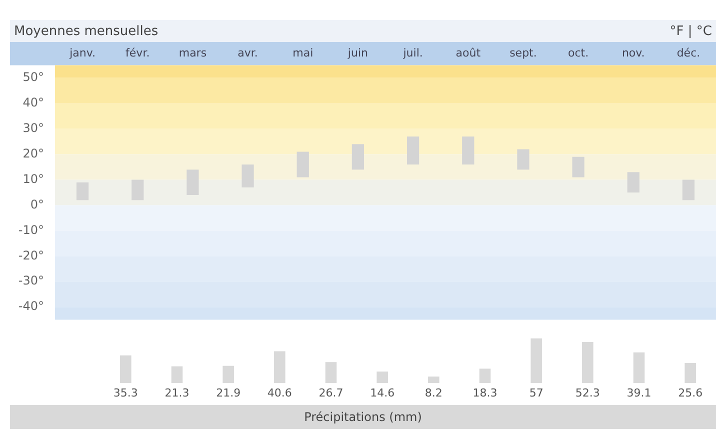 Image resolution: width=716 pixels, height=435 pixels. Describe the element at coordinates (469, 53) in the screenshot. I see `x-tick-label: août` at that location.